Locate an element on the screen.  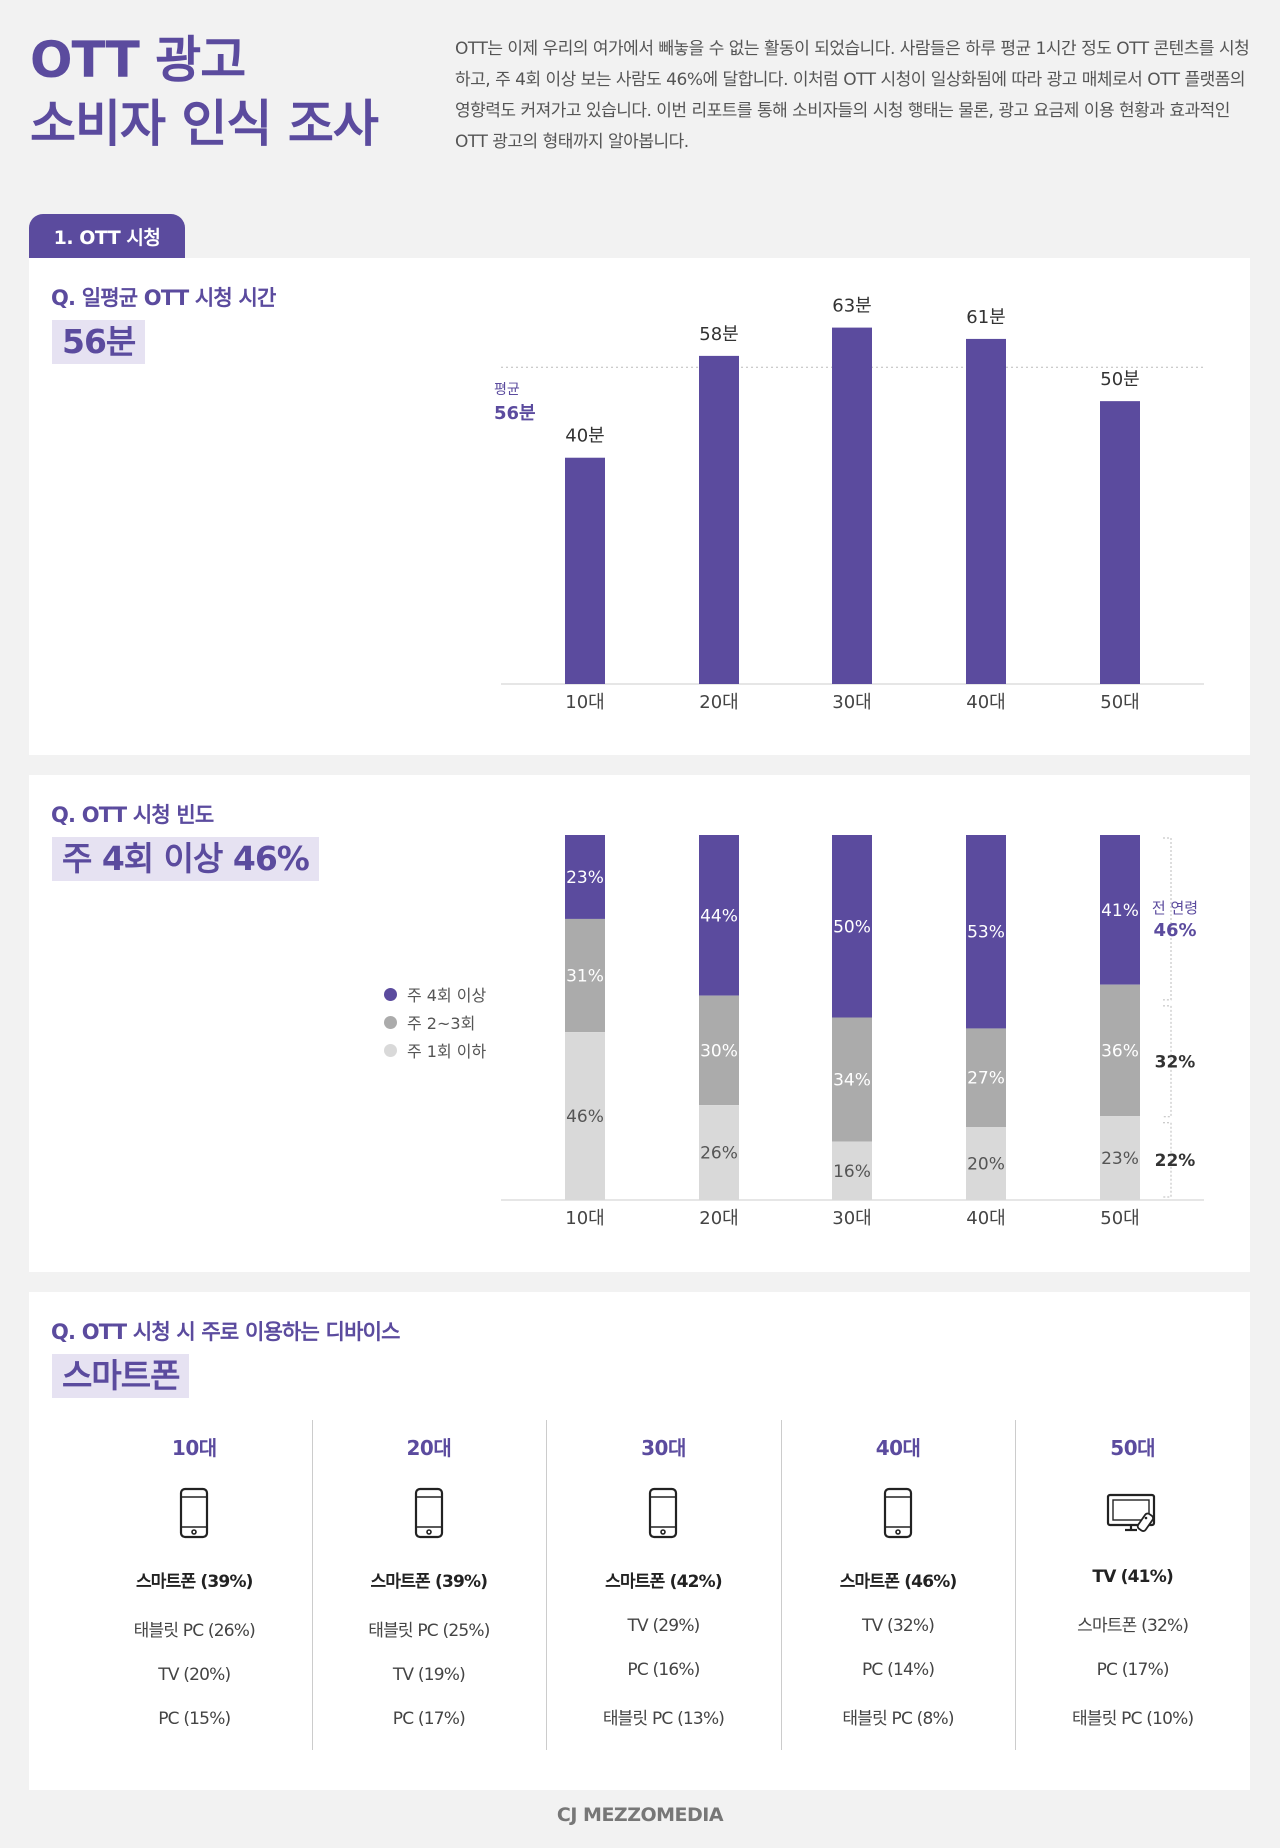
device-rank-item: 태블릿 PC (26%) is located at coordinates (194, 1631).